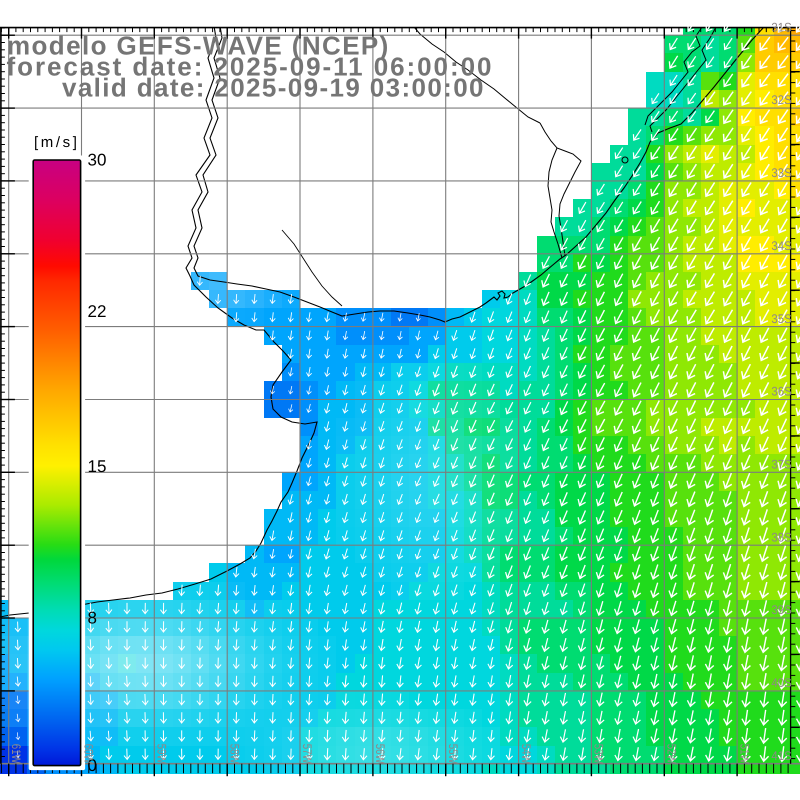 The height and width of the screenshot is (800, 800). Describe the element at coordinates (97, 466) in the screenshot. I see `svg-text: 15` at that location.